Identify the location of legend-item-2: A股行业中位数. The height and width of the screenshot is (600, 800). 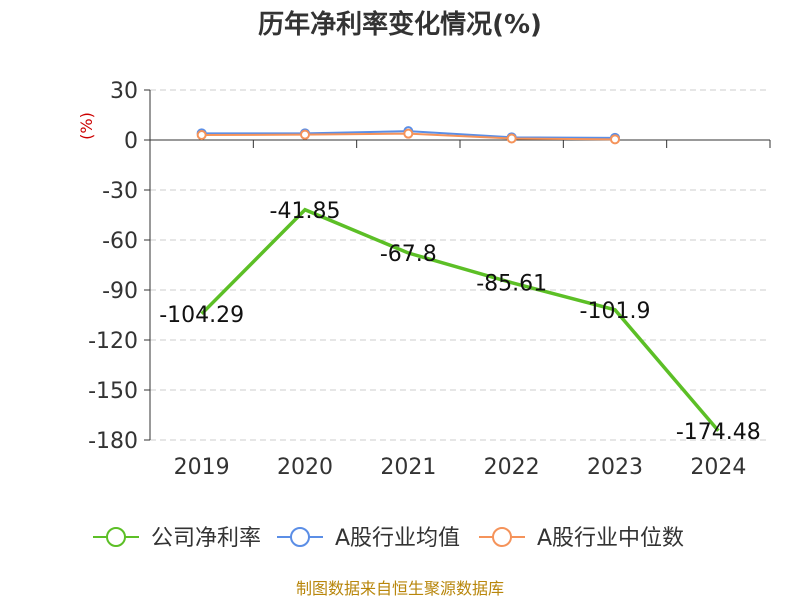
(581, 538).